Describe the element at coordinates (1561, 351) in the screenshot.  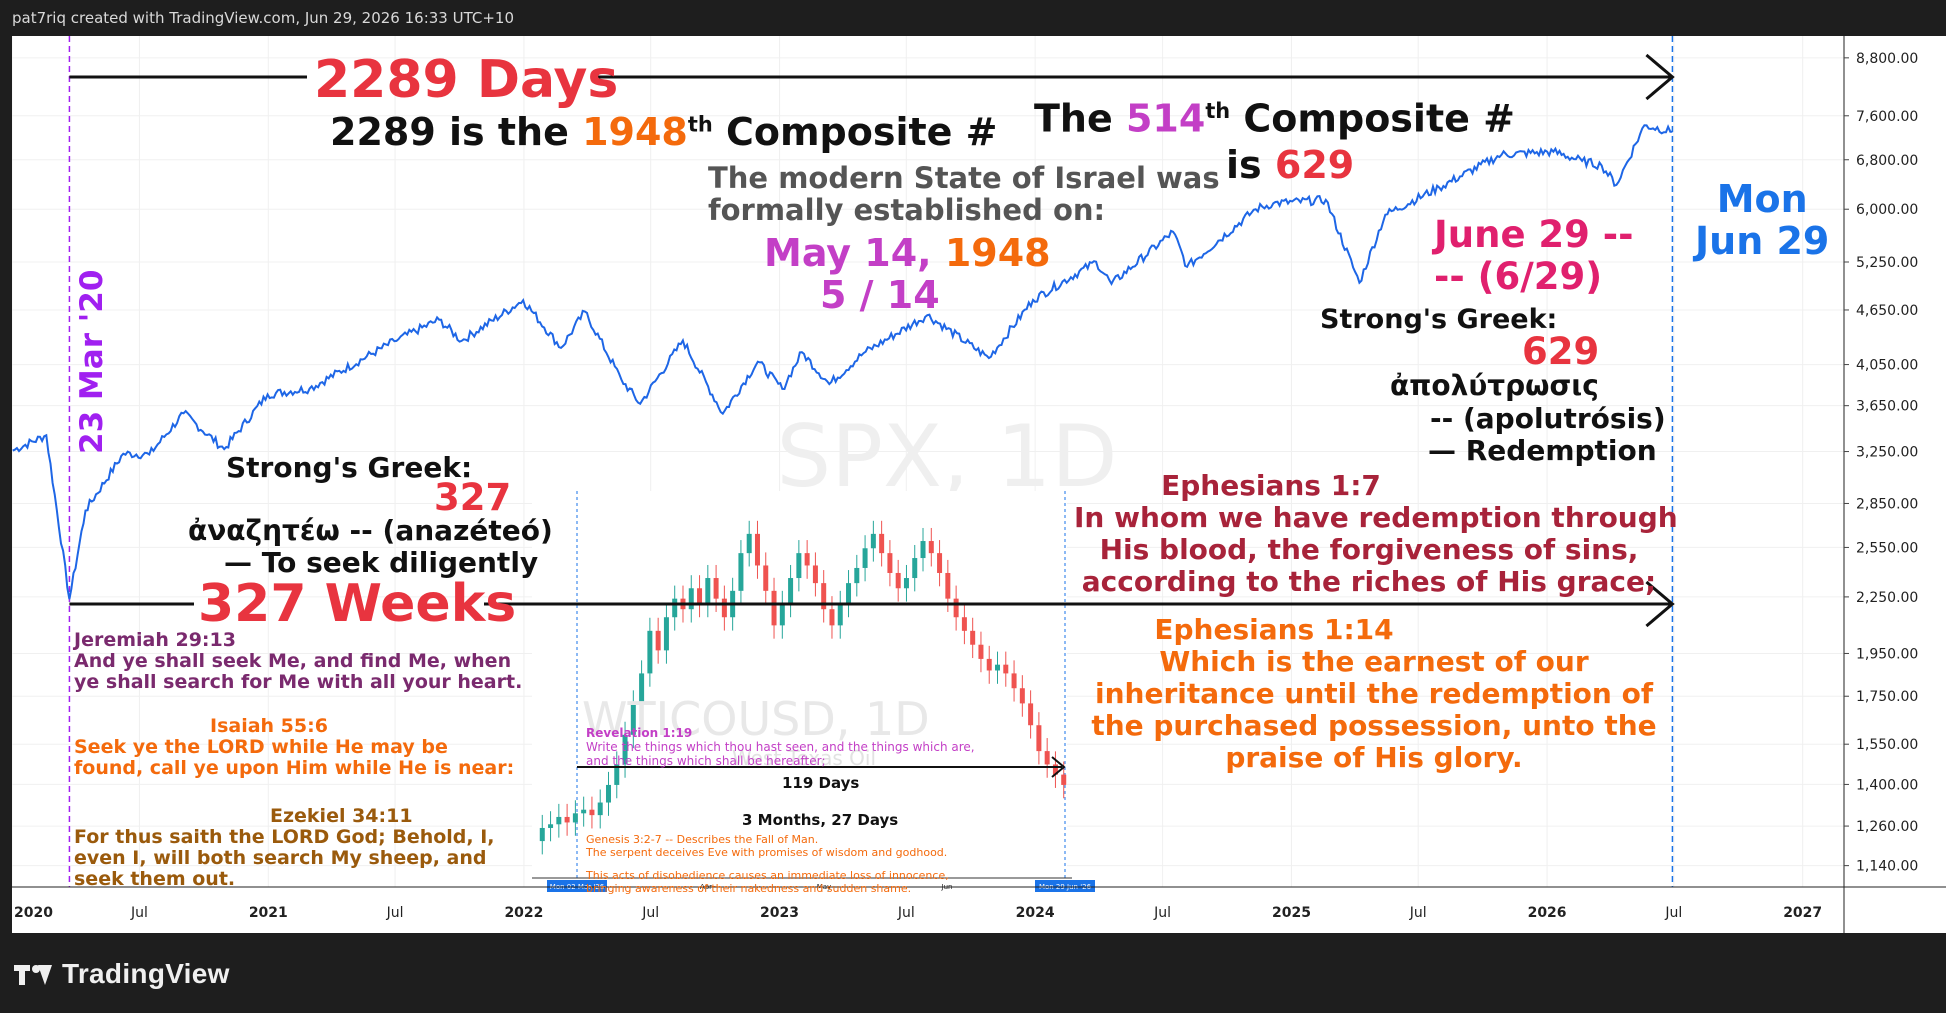
I see `strongs-right-number: 629` at that location.